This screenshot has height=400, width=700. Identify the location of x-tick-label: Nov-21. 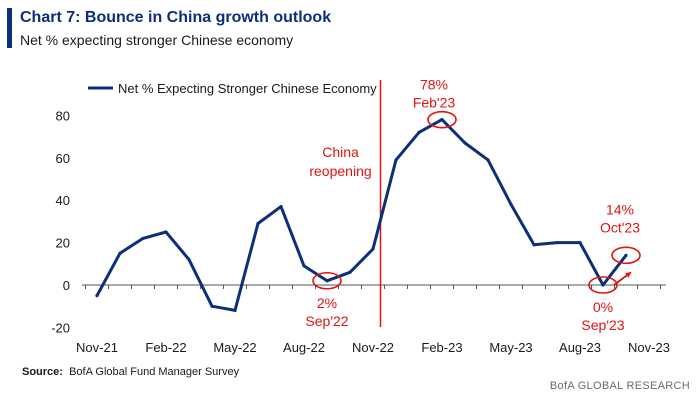
(97, 347).